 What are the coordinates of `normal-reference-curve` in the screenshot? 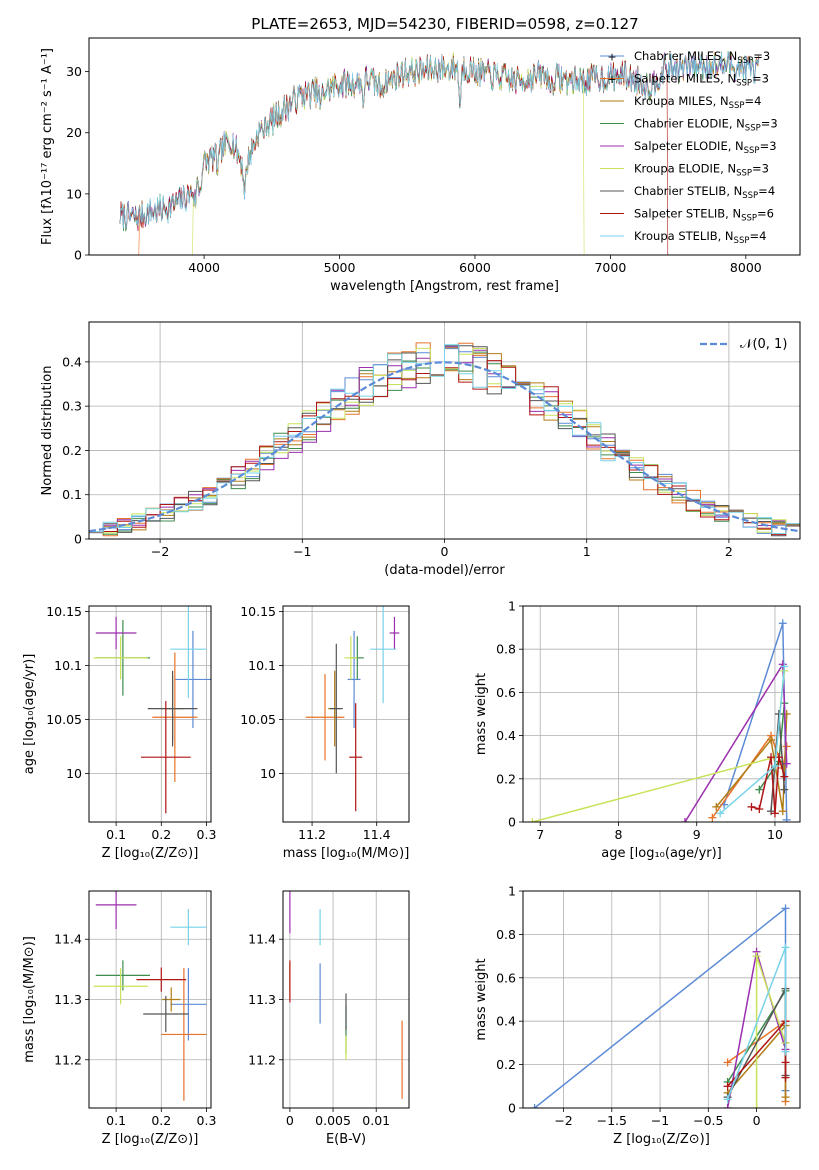 It's located at (444, 447).